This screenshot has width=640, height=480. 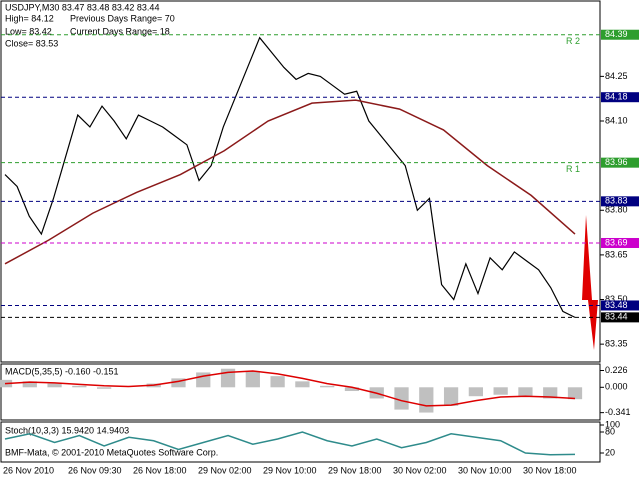 What do you see at coordinates (95, 470) in the screenshot?
I see `x-tick-label: 26 Nov 09:30` at bounding box center [95, 470].